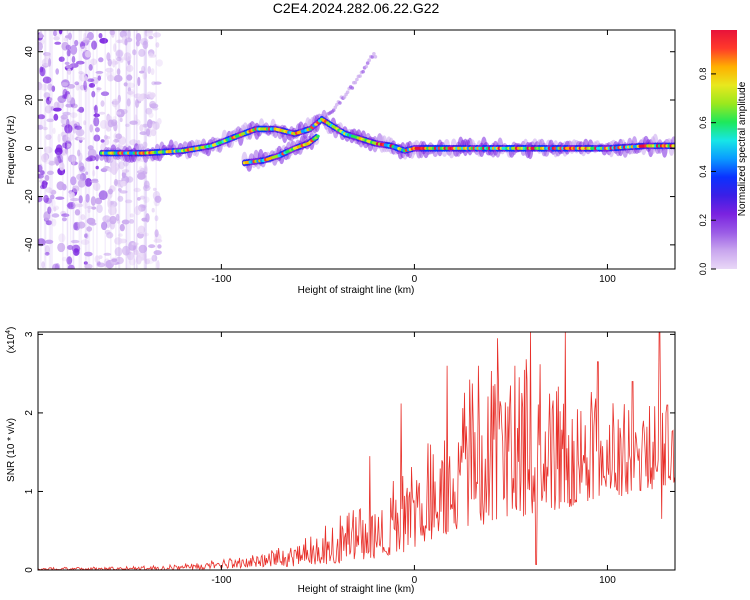 The image size is (750, 600). What do you see at coordinates (8, 332) in the screenshot?
I see `snr-scale-exponent: 4` at bounding box center [8, 332].